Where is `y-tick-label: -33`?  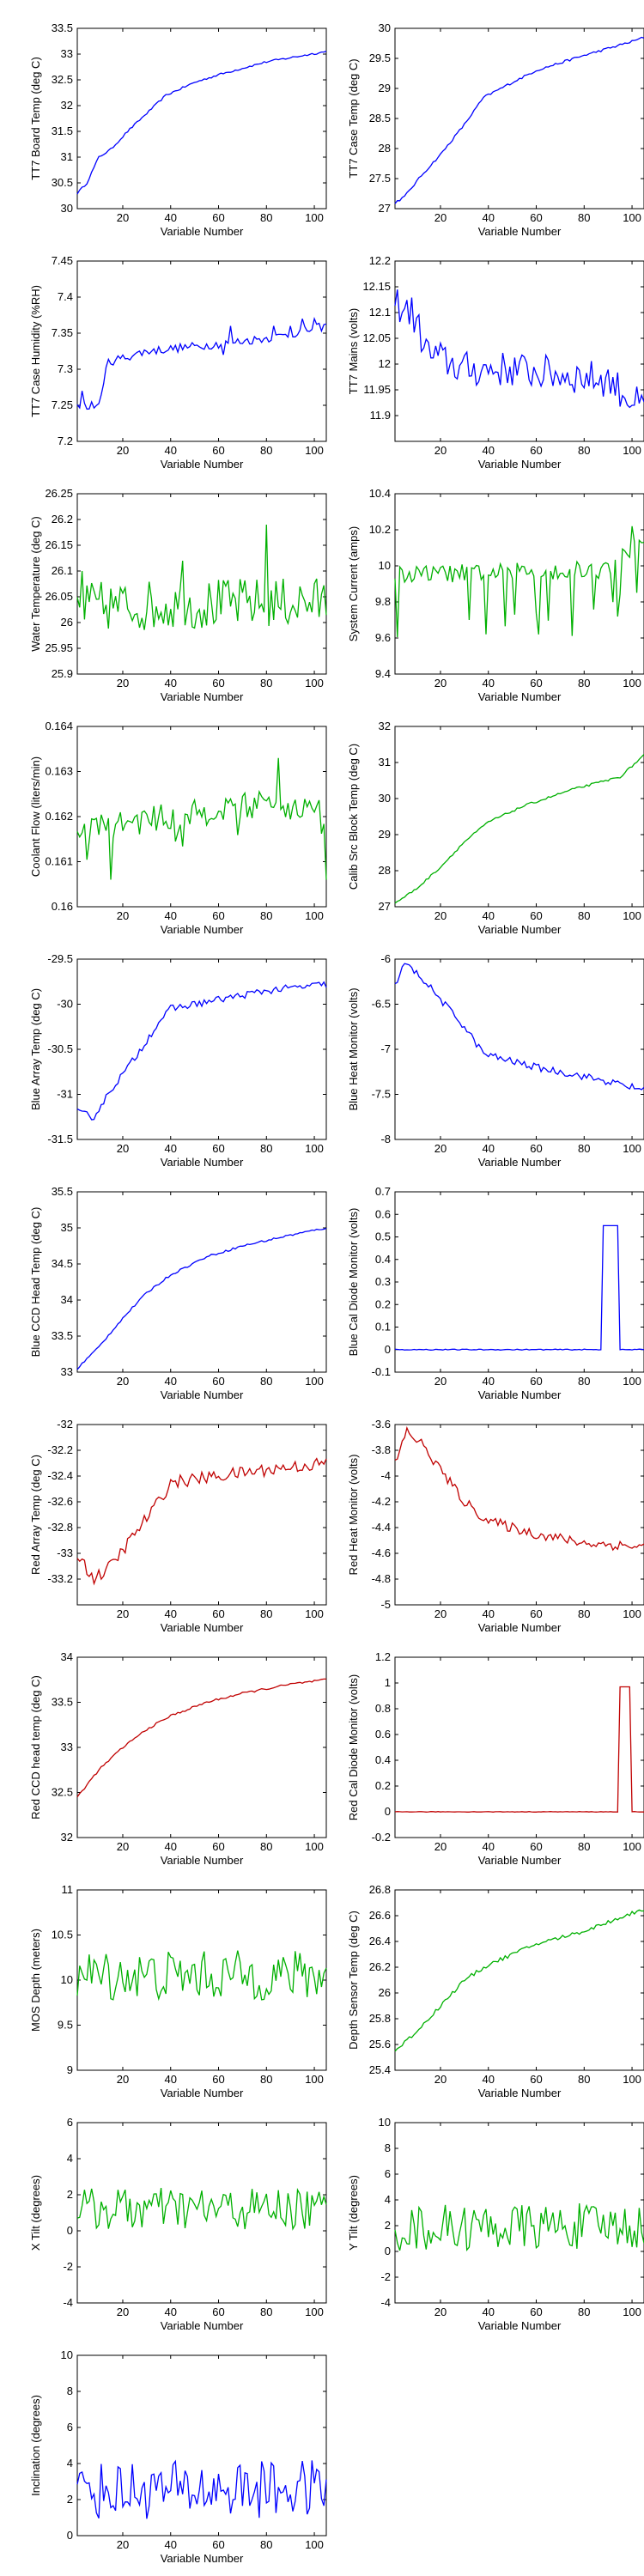 y-tick-label: -33 is located at coordinates (65, 1553).